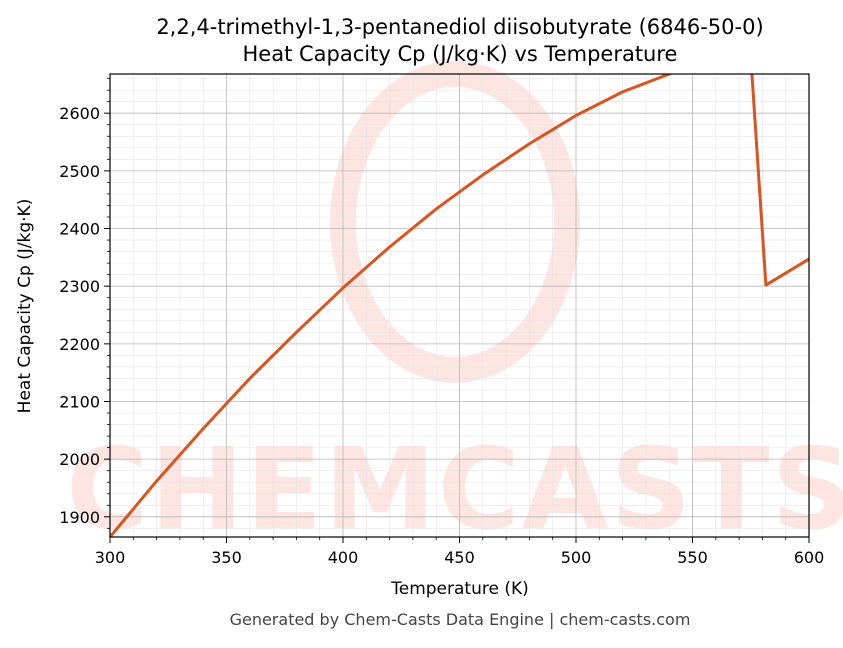 The image size is (843, 648). What do you see at coordinates (79, 344) in the screenshot?
I see `y-tick-label: 2200` at bounding box center [79, 344].